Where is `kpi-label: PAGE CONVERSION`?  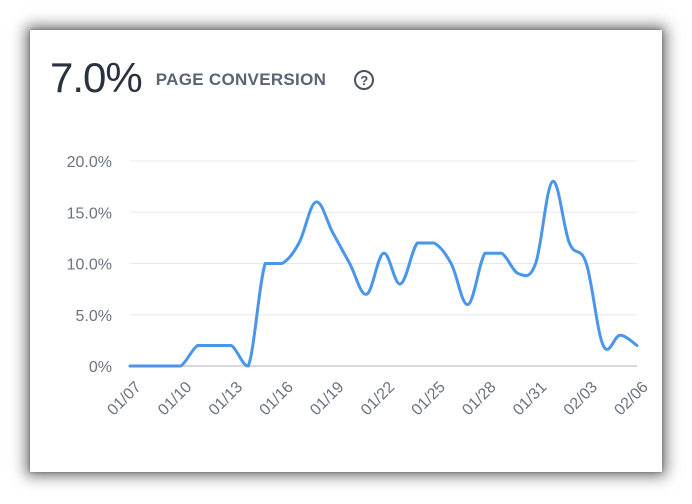
kpi-label: PAGE CONVERSION is located at coordinates (241, 79).